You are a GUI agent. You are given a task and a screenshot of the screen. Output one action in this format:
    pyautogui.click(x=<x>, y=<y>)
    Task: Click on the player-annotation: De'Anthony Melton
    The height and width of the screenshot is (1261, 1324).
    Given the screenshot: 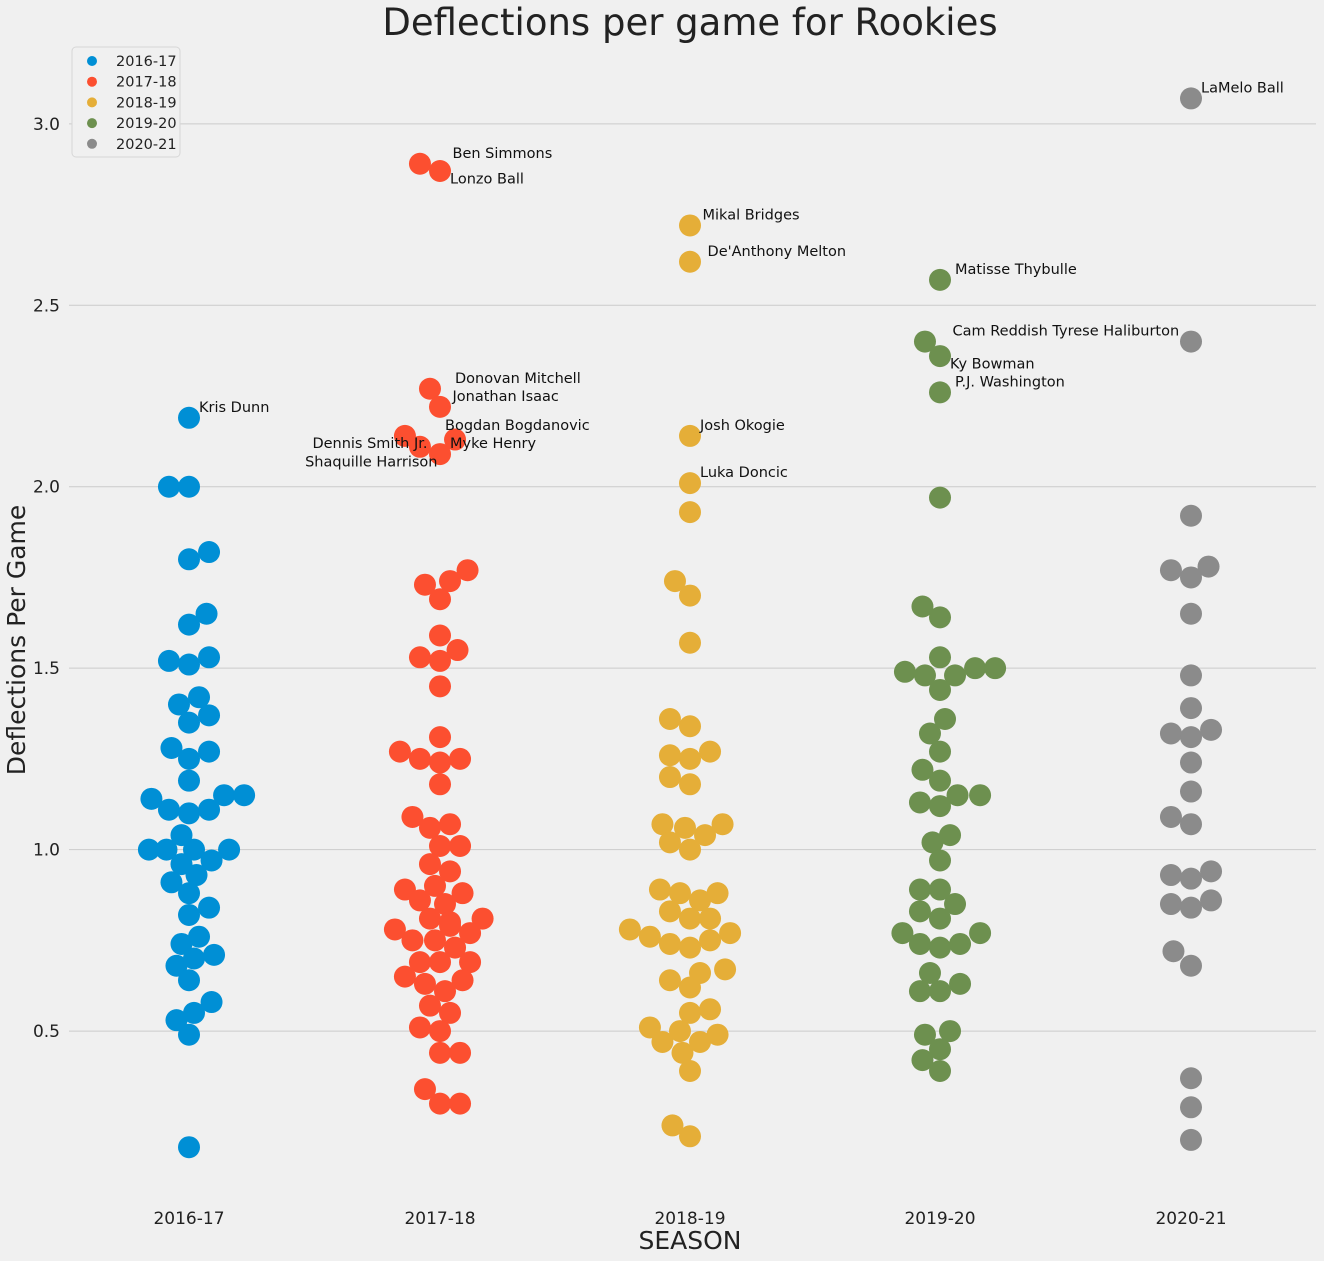 What is the action you would take?
    pyautogui.click(x=777, y=252)
    